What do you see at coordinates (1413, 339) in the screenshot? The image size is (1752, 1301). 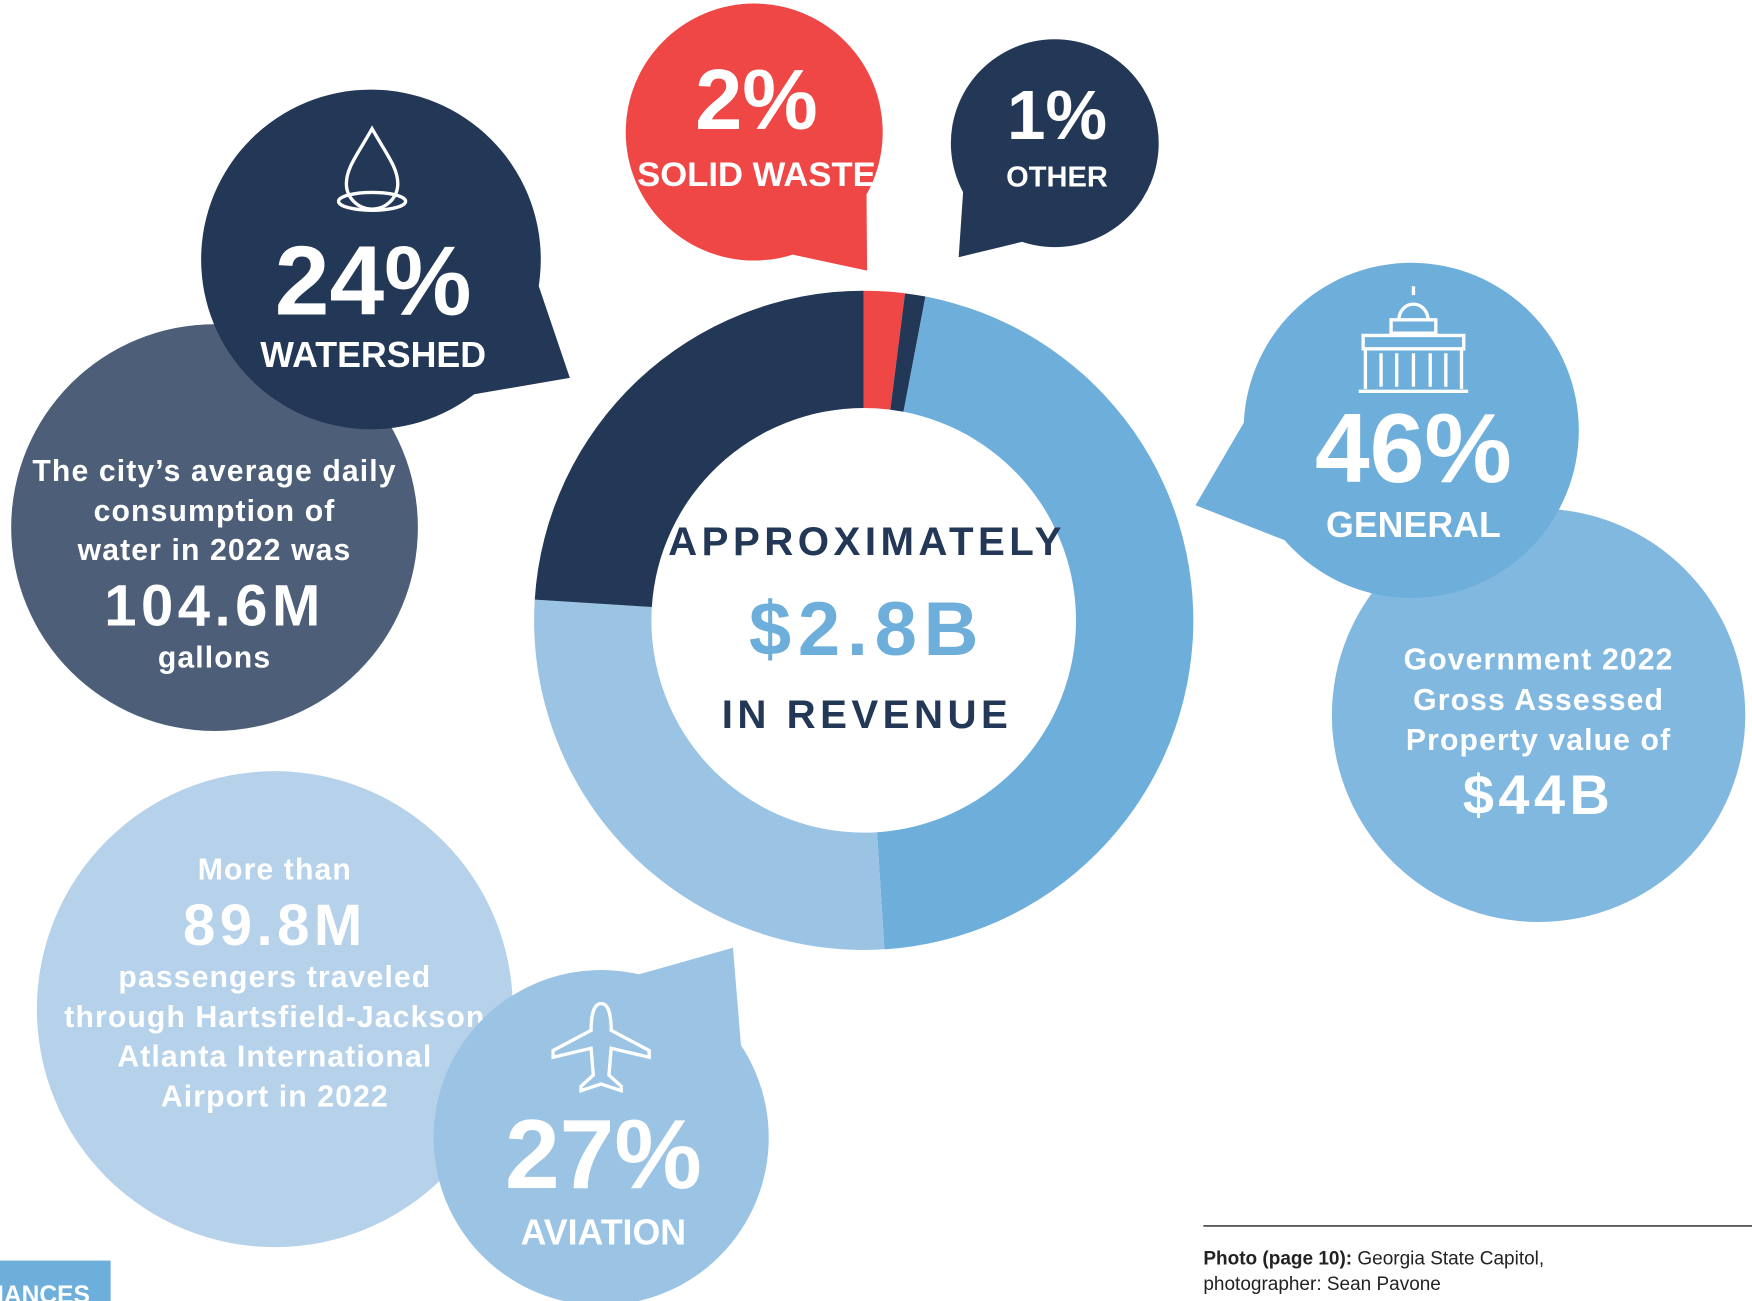 I see `capitol-icon` at bounding box center [1413, 339].